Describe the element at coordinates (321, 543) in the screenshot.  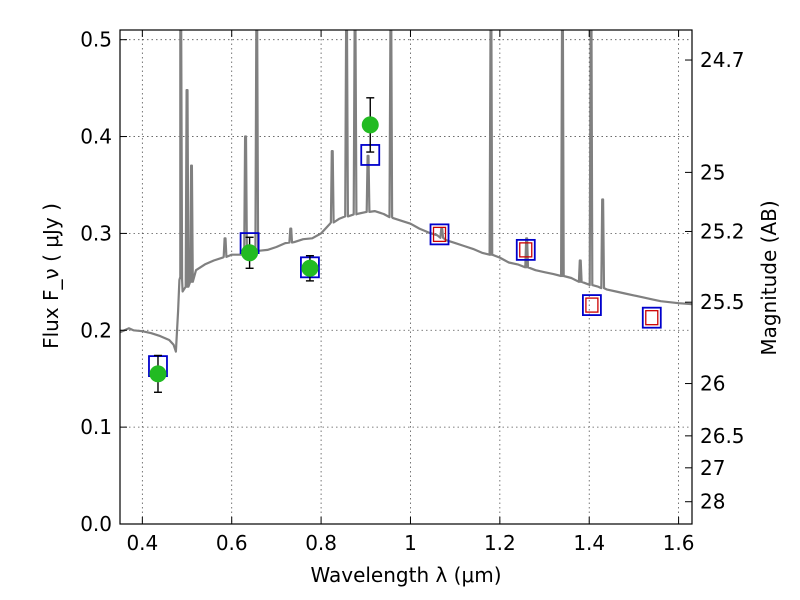
I see `x-tick-label: 0.8` at that location.